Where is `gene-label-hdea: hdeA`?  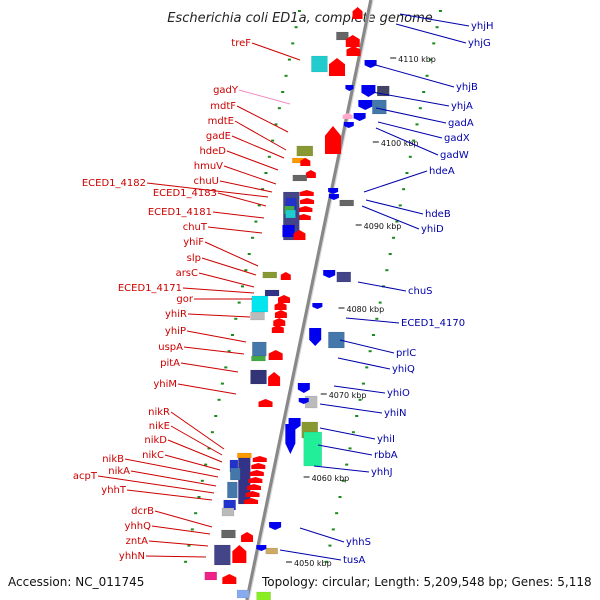
gene-label-hdea: hdeA is located at coordinates (442, 171).